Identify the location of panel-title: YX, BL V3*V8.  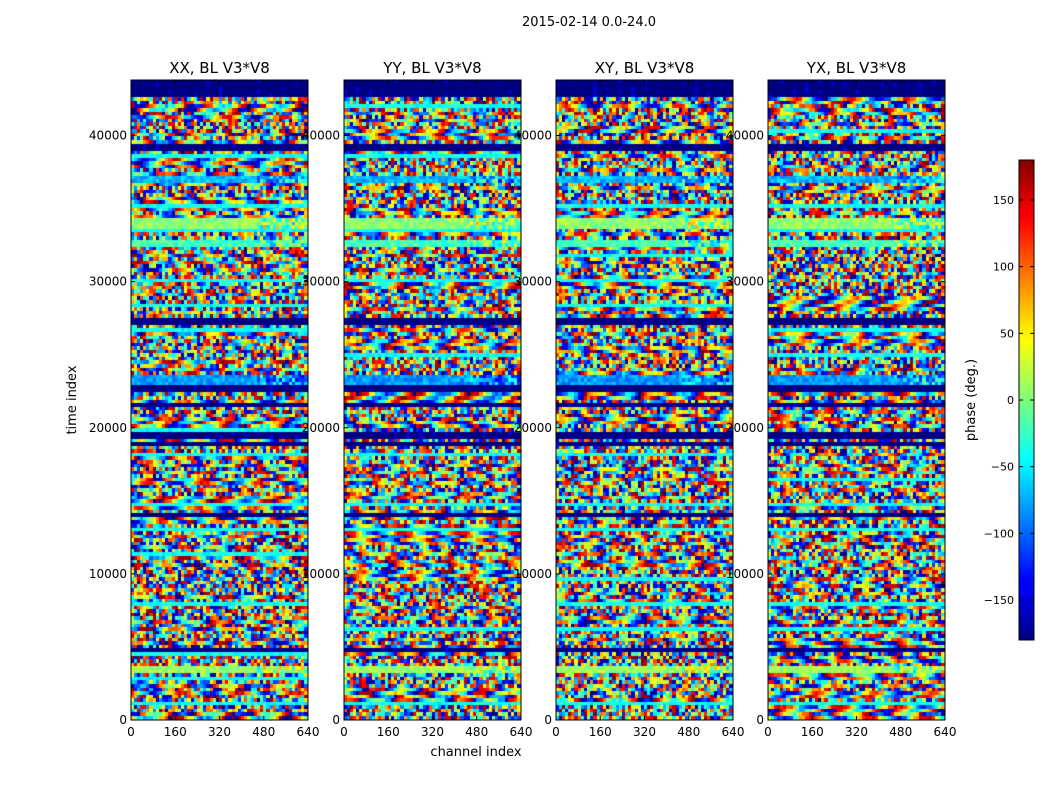
(856, 68).